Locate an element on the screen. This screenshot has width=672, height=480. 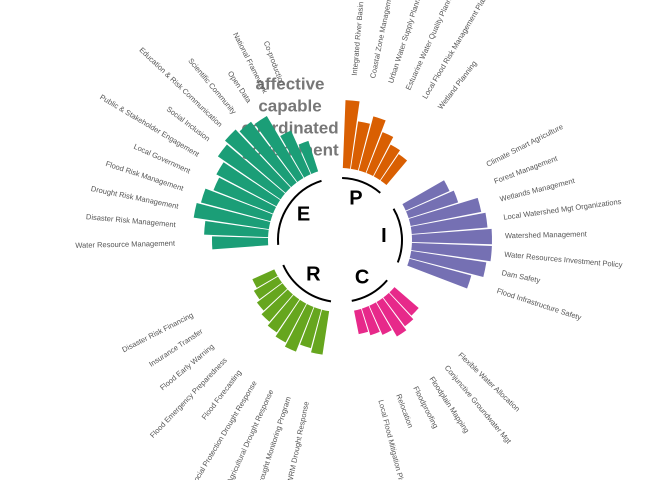
category-label: Water Resource Management is located at coordinates (125, 244).